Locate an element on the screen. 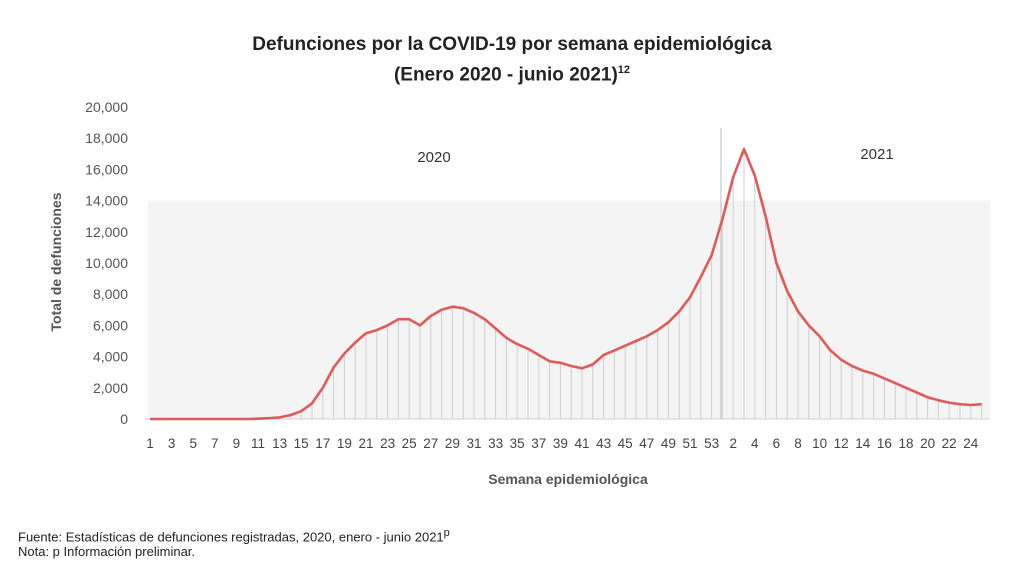  y-tick-label: 0 is located at coordinates (124, 419).